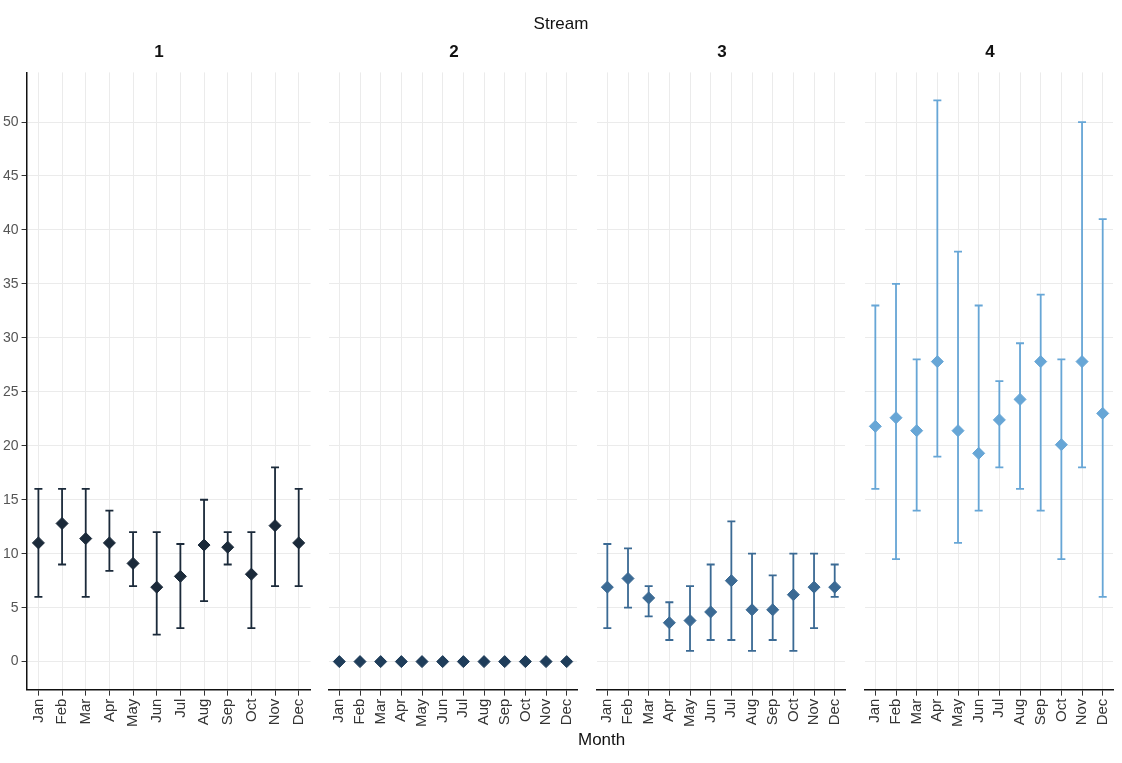 The width and height of the screenshot is (1122, 763). What do you see at coordinates (14, 660) in the screenshot?
I see `y-tick-label: 0` at bounding box center [14, 660].